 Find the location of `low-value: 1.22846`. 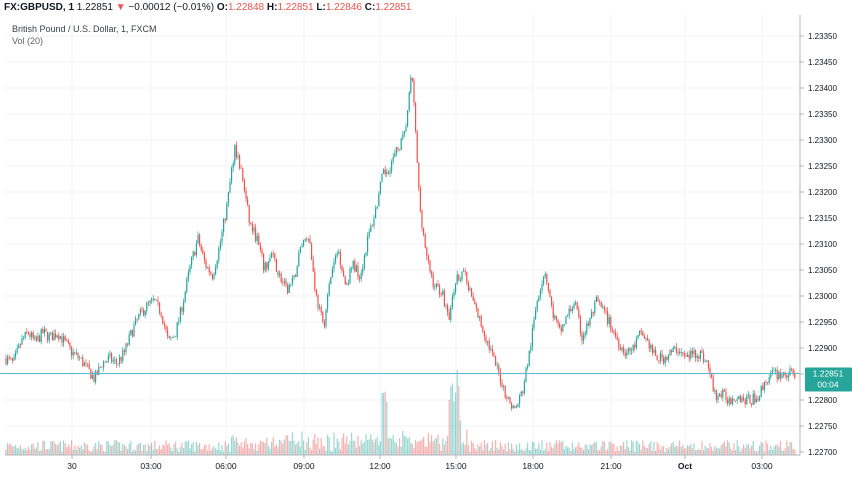

low-value: 1.22846 is located at coordinates (343, 7).